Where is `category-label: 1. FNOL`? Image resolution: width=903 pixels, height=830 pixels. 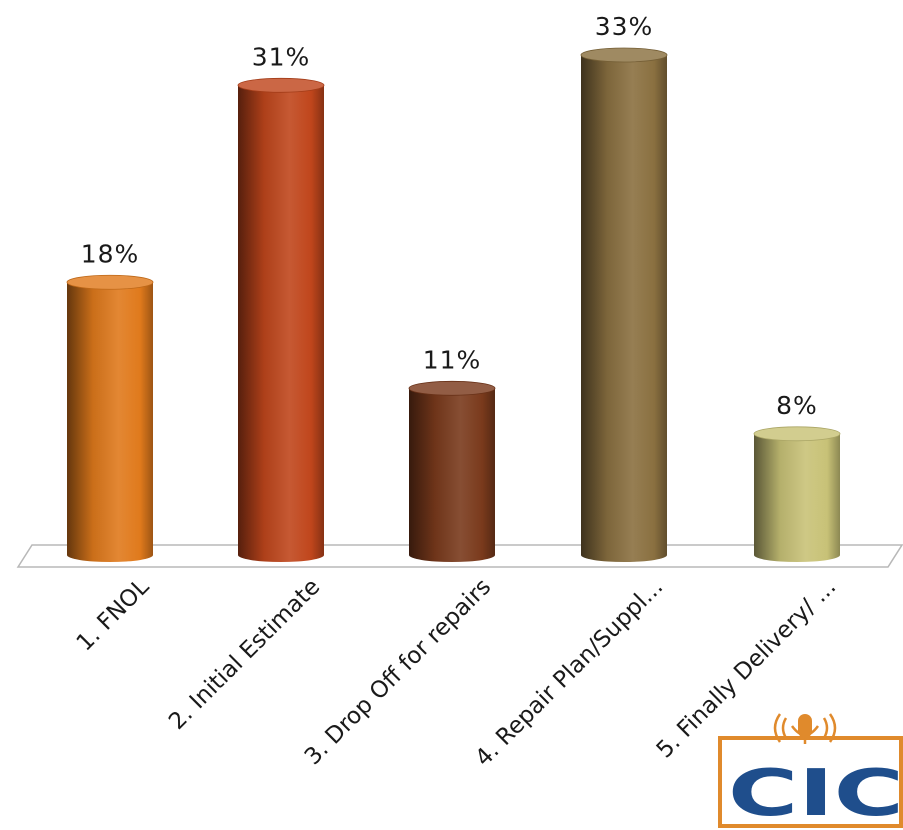
category-label: 1. FNOL is located at coordinates (113, 615).